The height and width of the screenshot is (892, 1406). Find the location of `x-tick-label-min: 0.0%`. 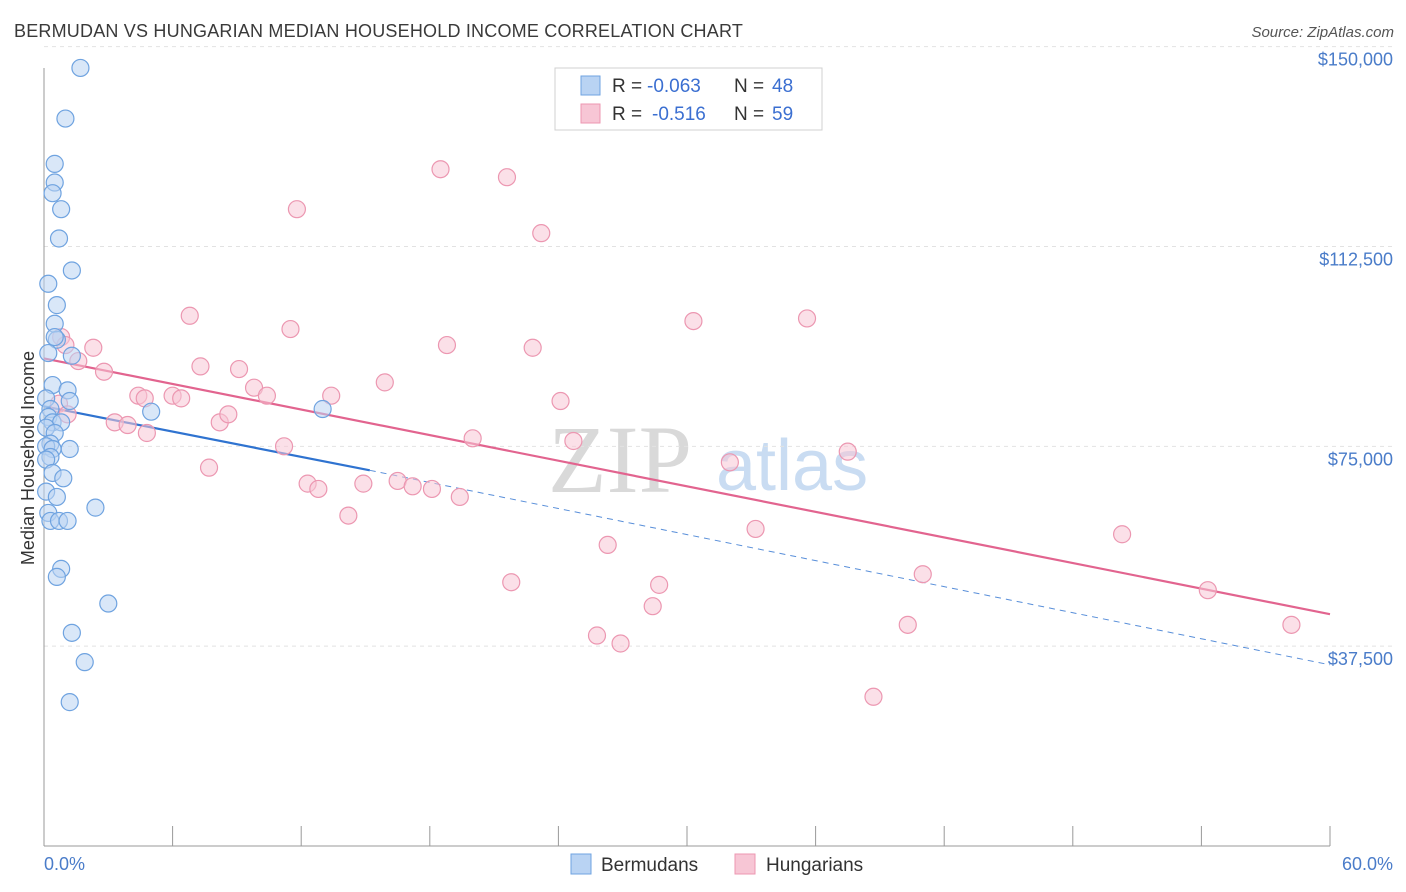

x-tick-label-min: 0.0% is located at coordinates (64, 864).